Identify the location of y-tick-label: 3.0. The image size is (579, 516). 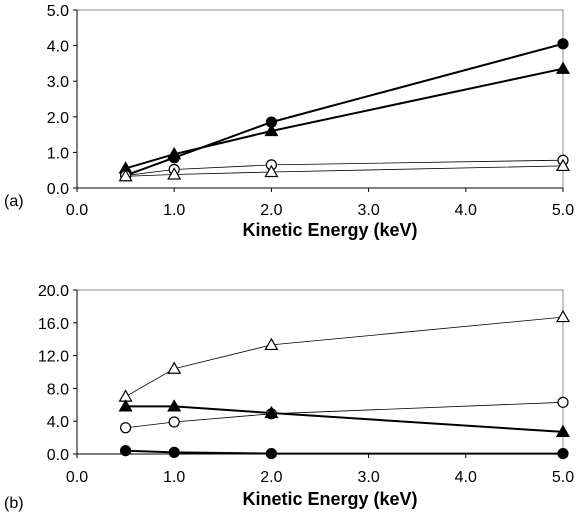
(58, 82).